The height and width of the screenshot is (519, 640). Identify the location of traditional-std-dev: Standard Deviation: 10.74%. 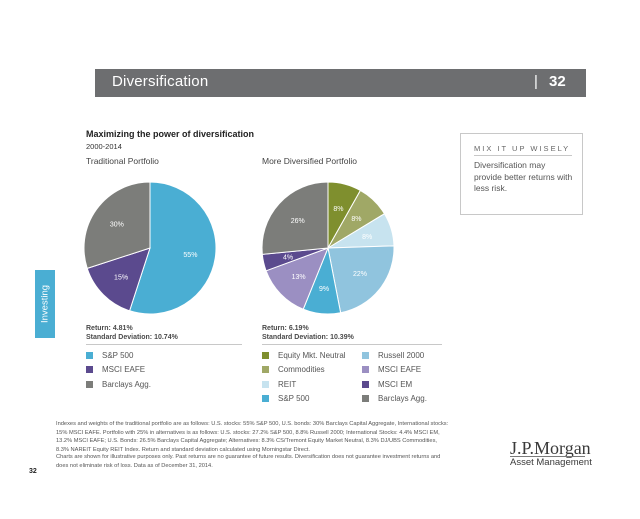
(132, 337).